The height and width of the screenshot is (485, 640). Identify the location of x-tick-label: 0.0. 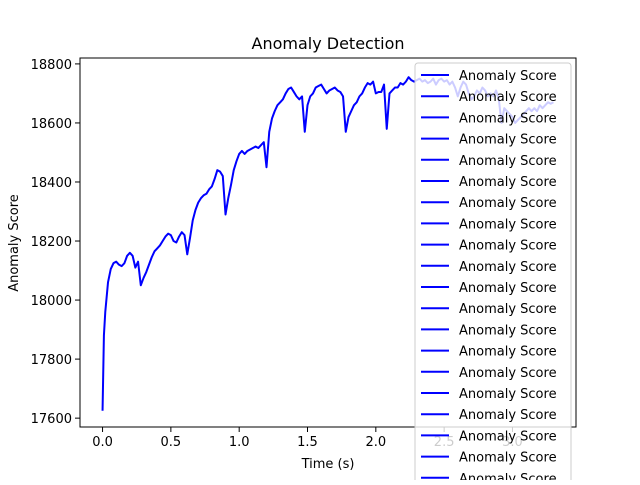
(102, 442).